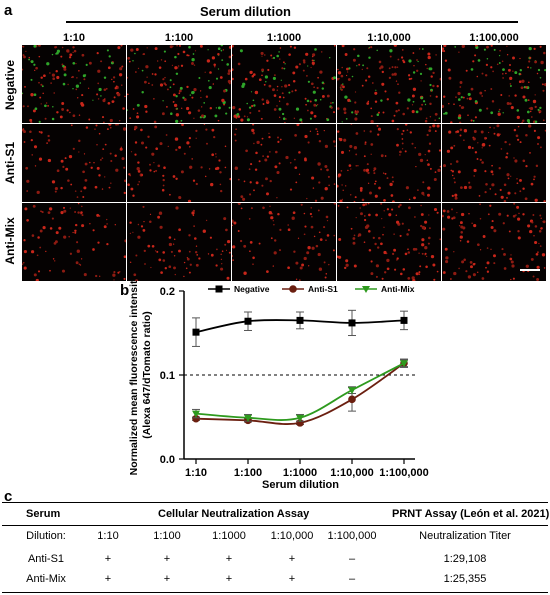  Describe the element at coordinates (300, 473) in the screenshot. I see `x-tick-label: 1:1000` at that location.